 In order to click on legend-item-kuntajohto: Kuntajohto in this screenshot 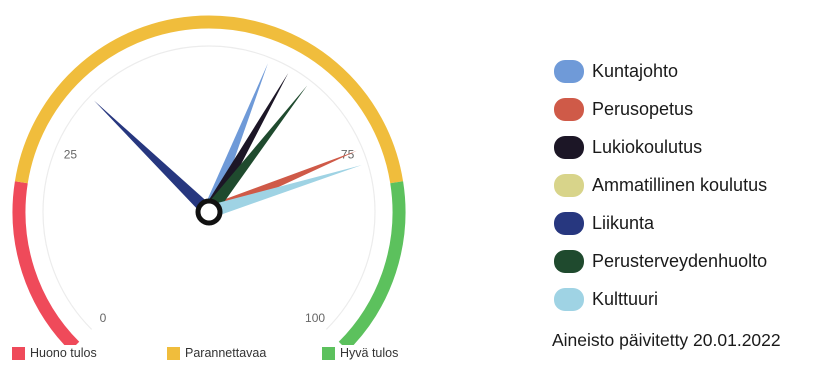, I will do `click(681, 71)`.